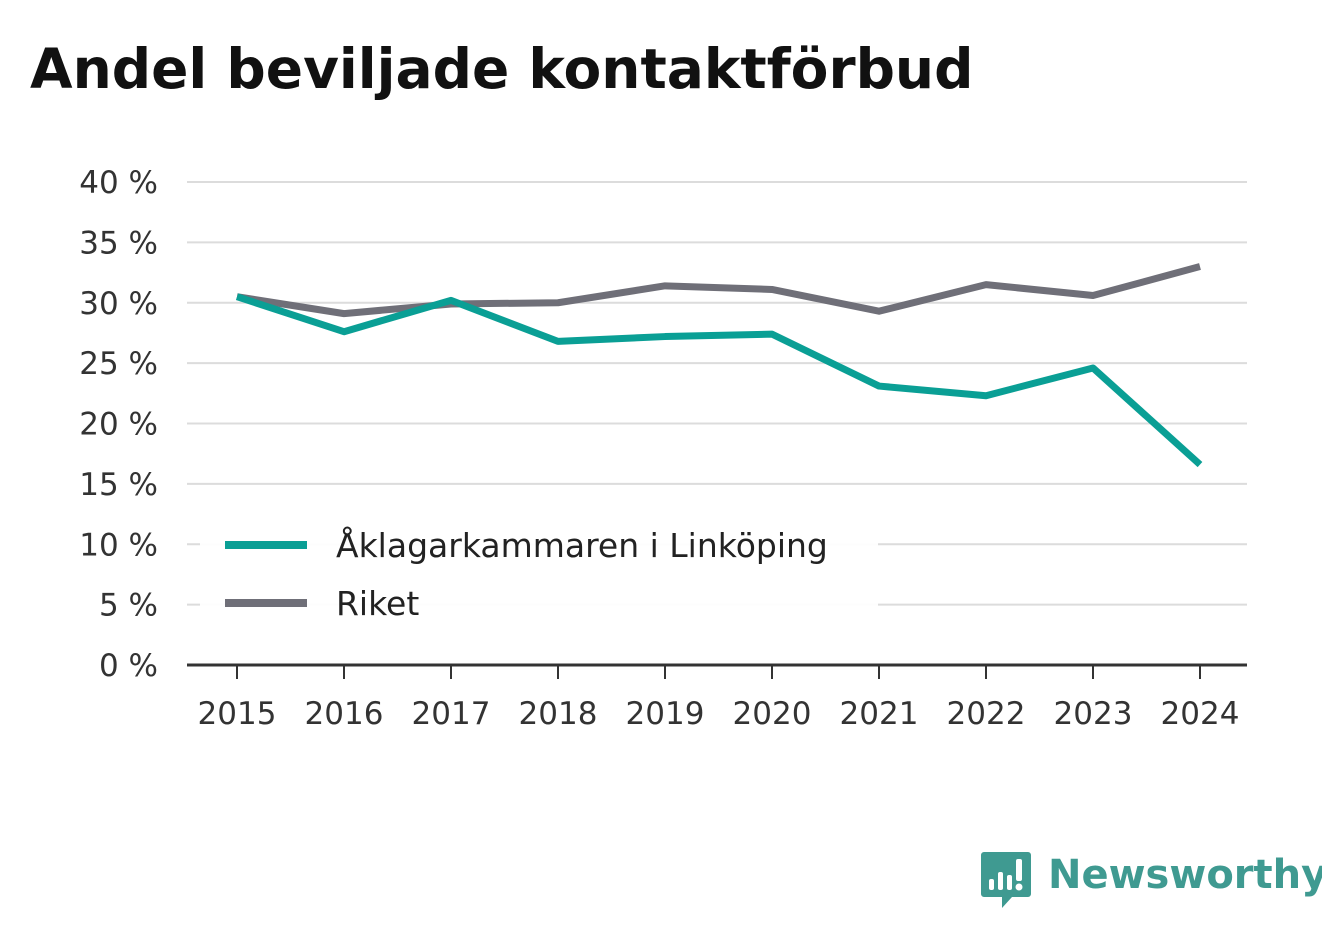 Image resolution: width=1322 pixels, height=939 pixels. I want to click on x-tick-label: 2018, so click(558, 714).